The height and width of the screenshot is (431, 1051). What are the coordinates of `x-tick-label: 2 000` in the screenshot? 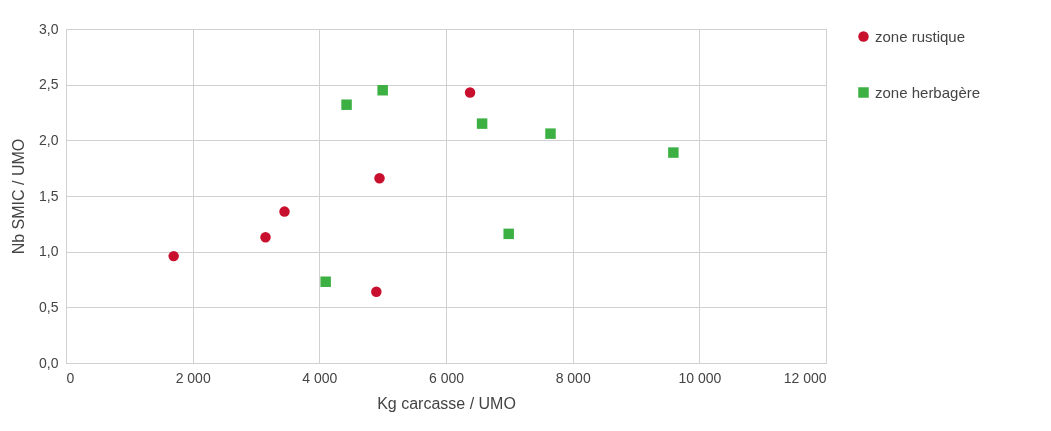 It's located at (193, 377).